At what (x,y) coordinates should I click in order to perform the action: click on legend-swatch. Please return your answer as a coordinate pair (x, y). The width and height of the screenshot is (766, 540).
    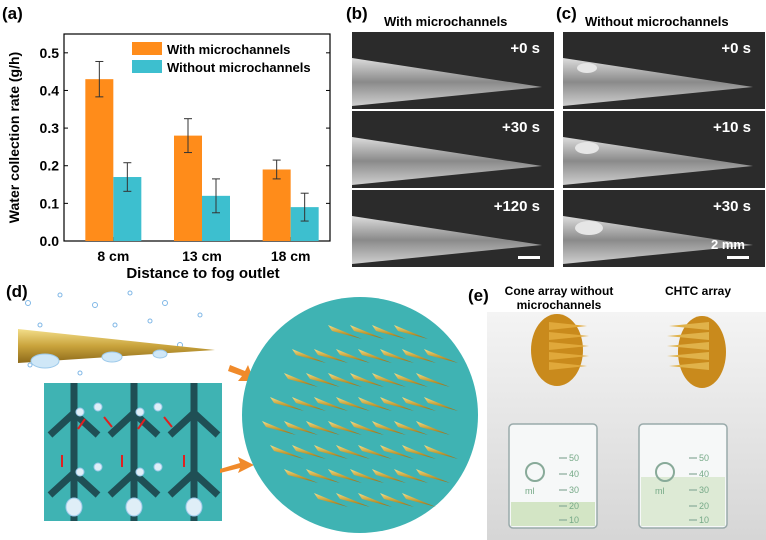
    Looking at the image, I should click on (147, 48).